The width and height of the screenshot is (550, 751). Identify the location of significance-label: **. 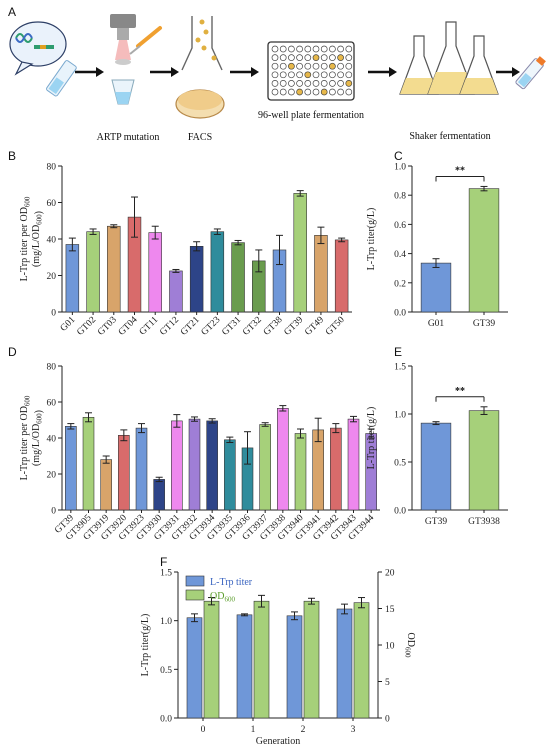
(460, 170).